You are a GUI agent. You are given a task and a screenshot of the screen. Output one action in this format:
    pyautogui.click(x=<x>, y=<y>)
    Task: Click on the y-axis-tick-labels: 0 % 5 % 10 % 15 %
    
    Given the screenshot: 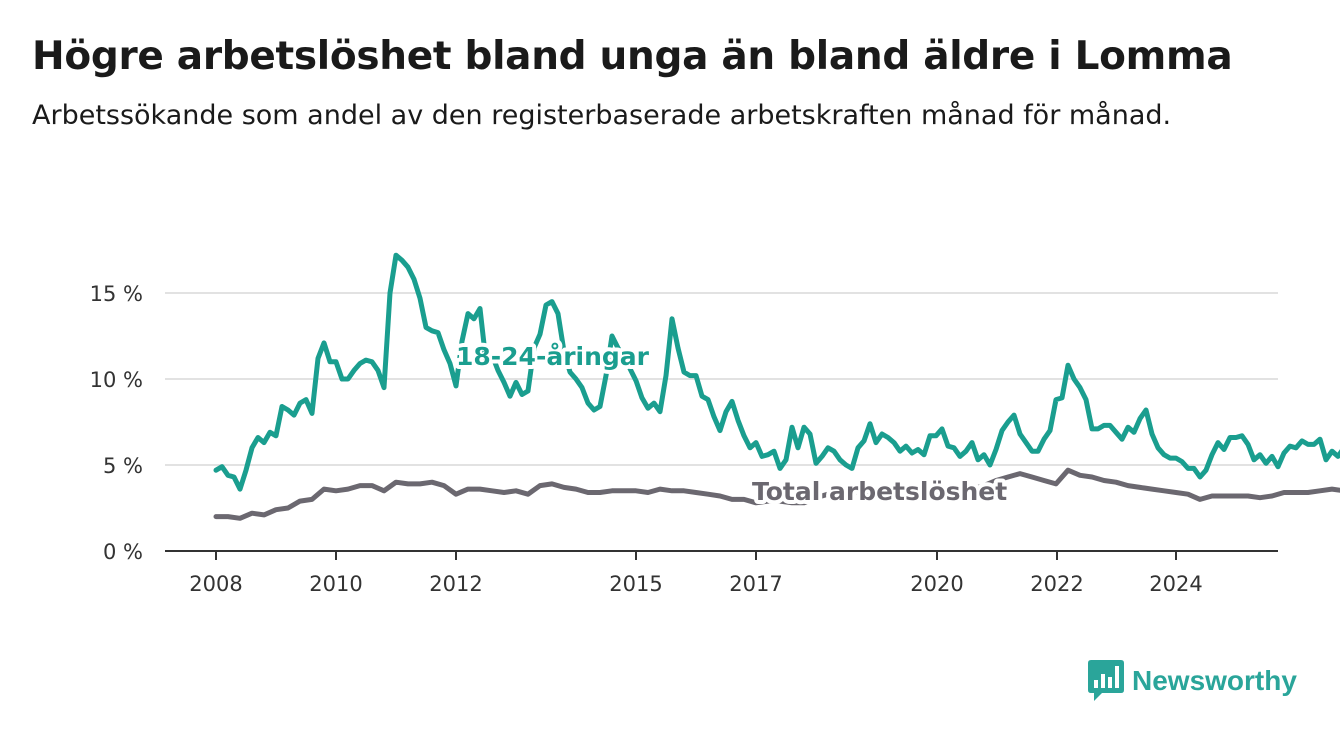 What is the action you would take?
    pyautogui.click(x=116, y=423)
    